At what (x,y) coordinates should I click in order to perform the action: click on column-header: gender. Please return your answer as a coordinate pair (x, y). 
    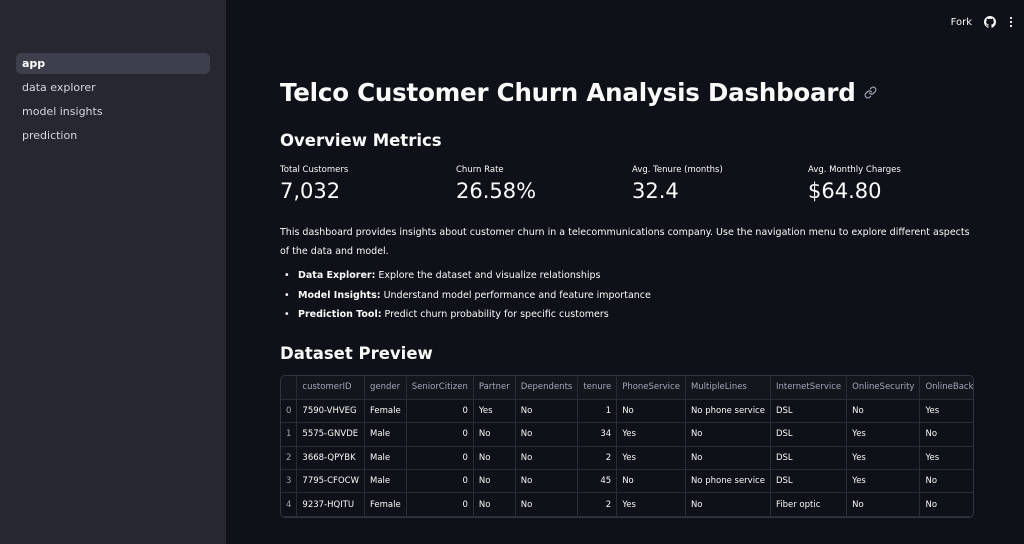
    Looking at the image, I should click on (385, 388).